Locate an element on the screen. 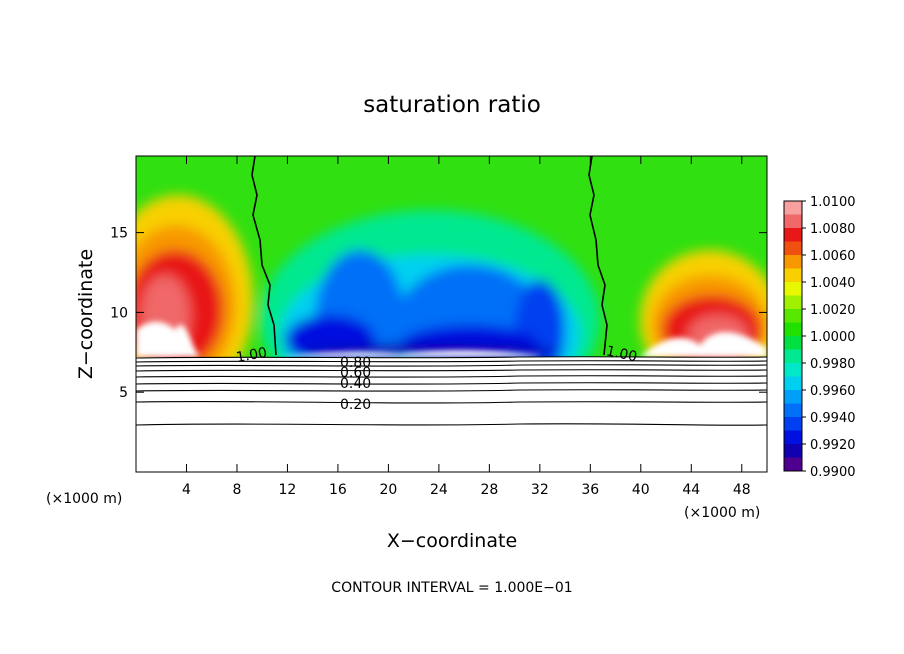 The height and width of the screenshot is (654, 904). colorbar-label: 1.0040 is located at coordinates (833, 283).